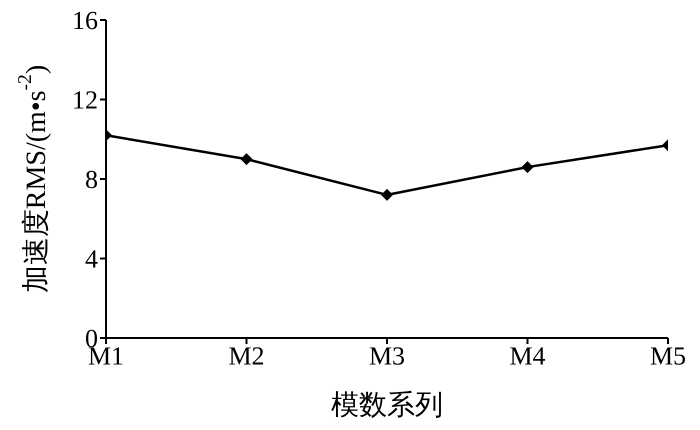 The image size is (700, 430). Describe the element at coordinates (91, 179) in the screenshot. I see `y-tick-label: 8` at that location.